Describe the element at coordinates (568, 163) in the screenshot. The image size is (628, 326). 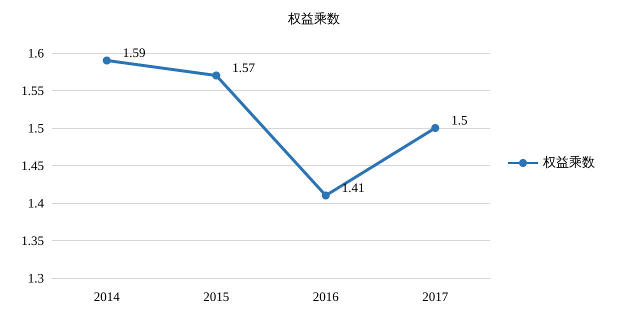
I see `legend-label: 权益乘数` at that location.